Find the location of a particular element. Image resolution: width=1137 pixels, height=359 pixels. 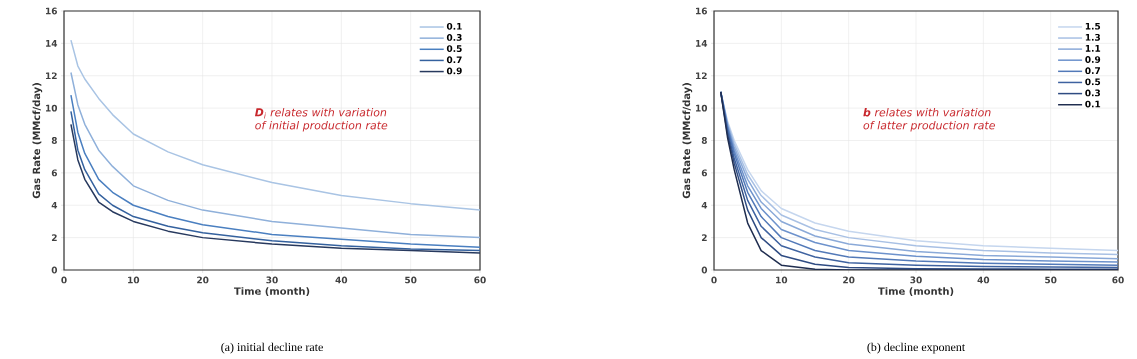

annotation: D$_{i}$ relates with variation of initial production rate is located at coordinates (321, 120).